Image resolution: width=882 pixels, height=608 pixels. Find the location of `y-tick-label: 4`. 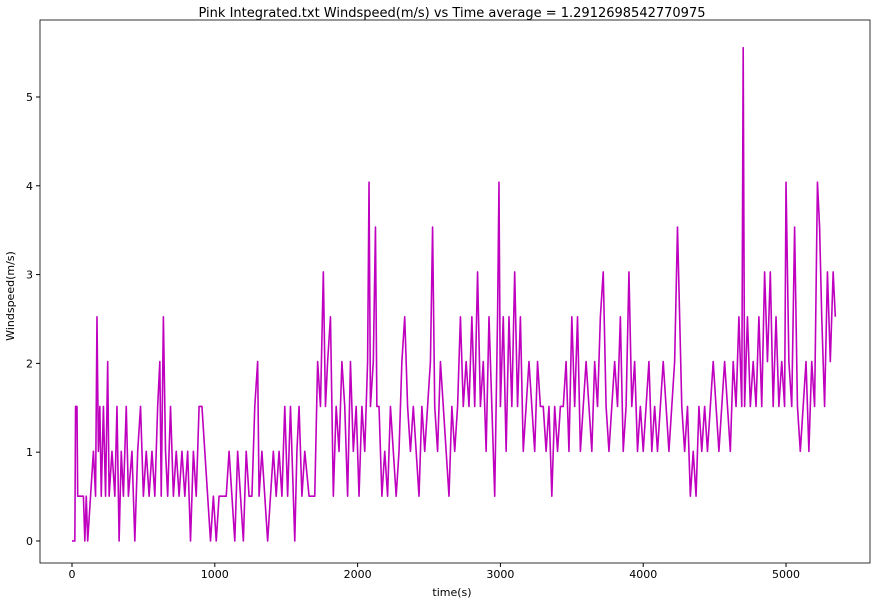

y-tick-label: 4 is located at coordinates (29, 186).